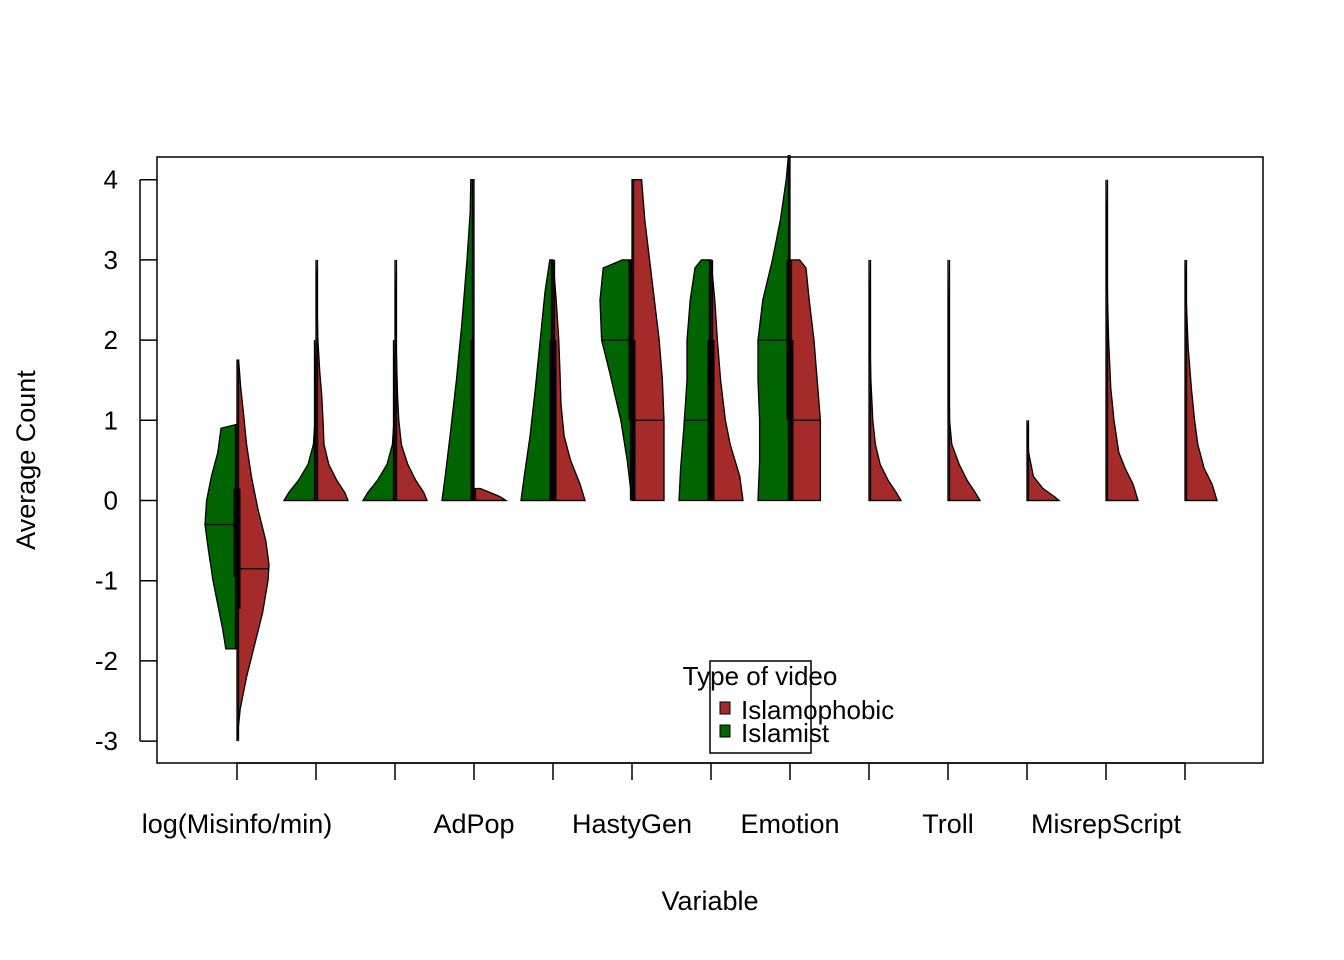  I want to click on y-tick-label: -2, so click(106, 661).